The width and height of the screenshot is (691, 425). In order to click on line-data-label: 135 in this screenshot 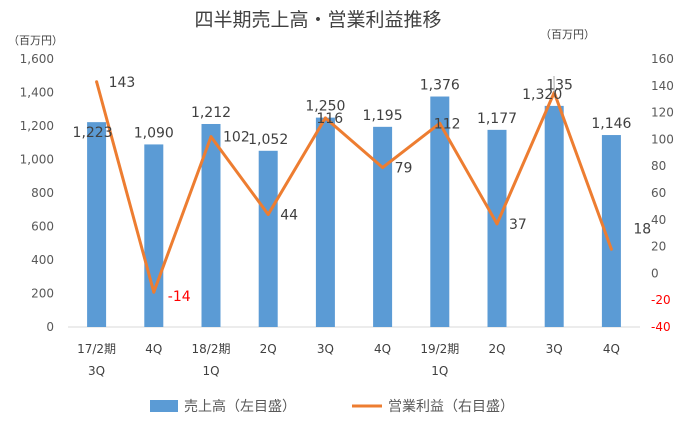, I will do `click(559, 86)`.